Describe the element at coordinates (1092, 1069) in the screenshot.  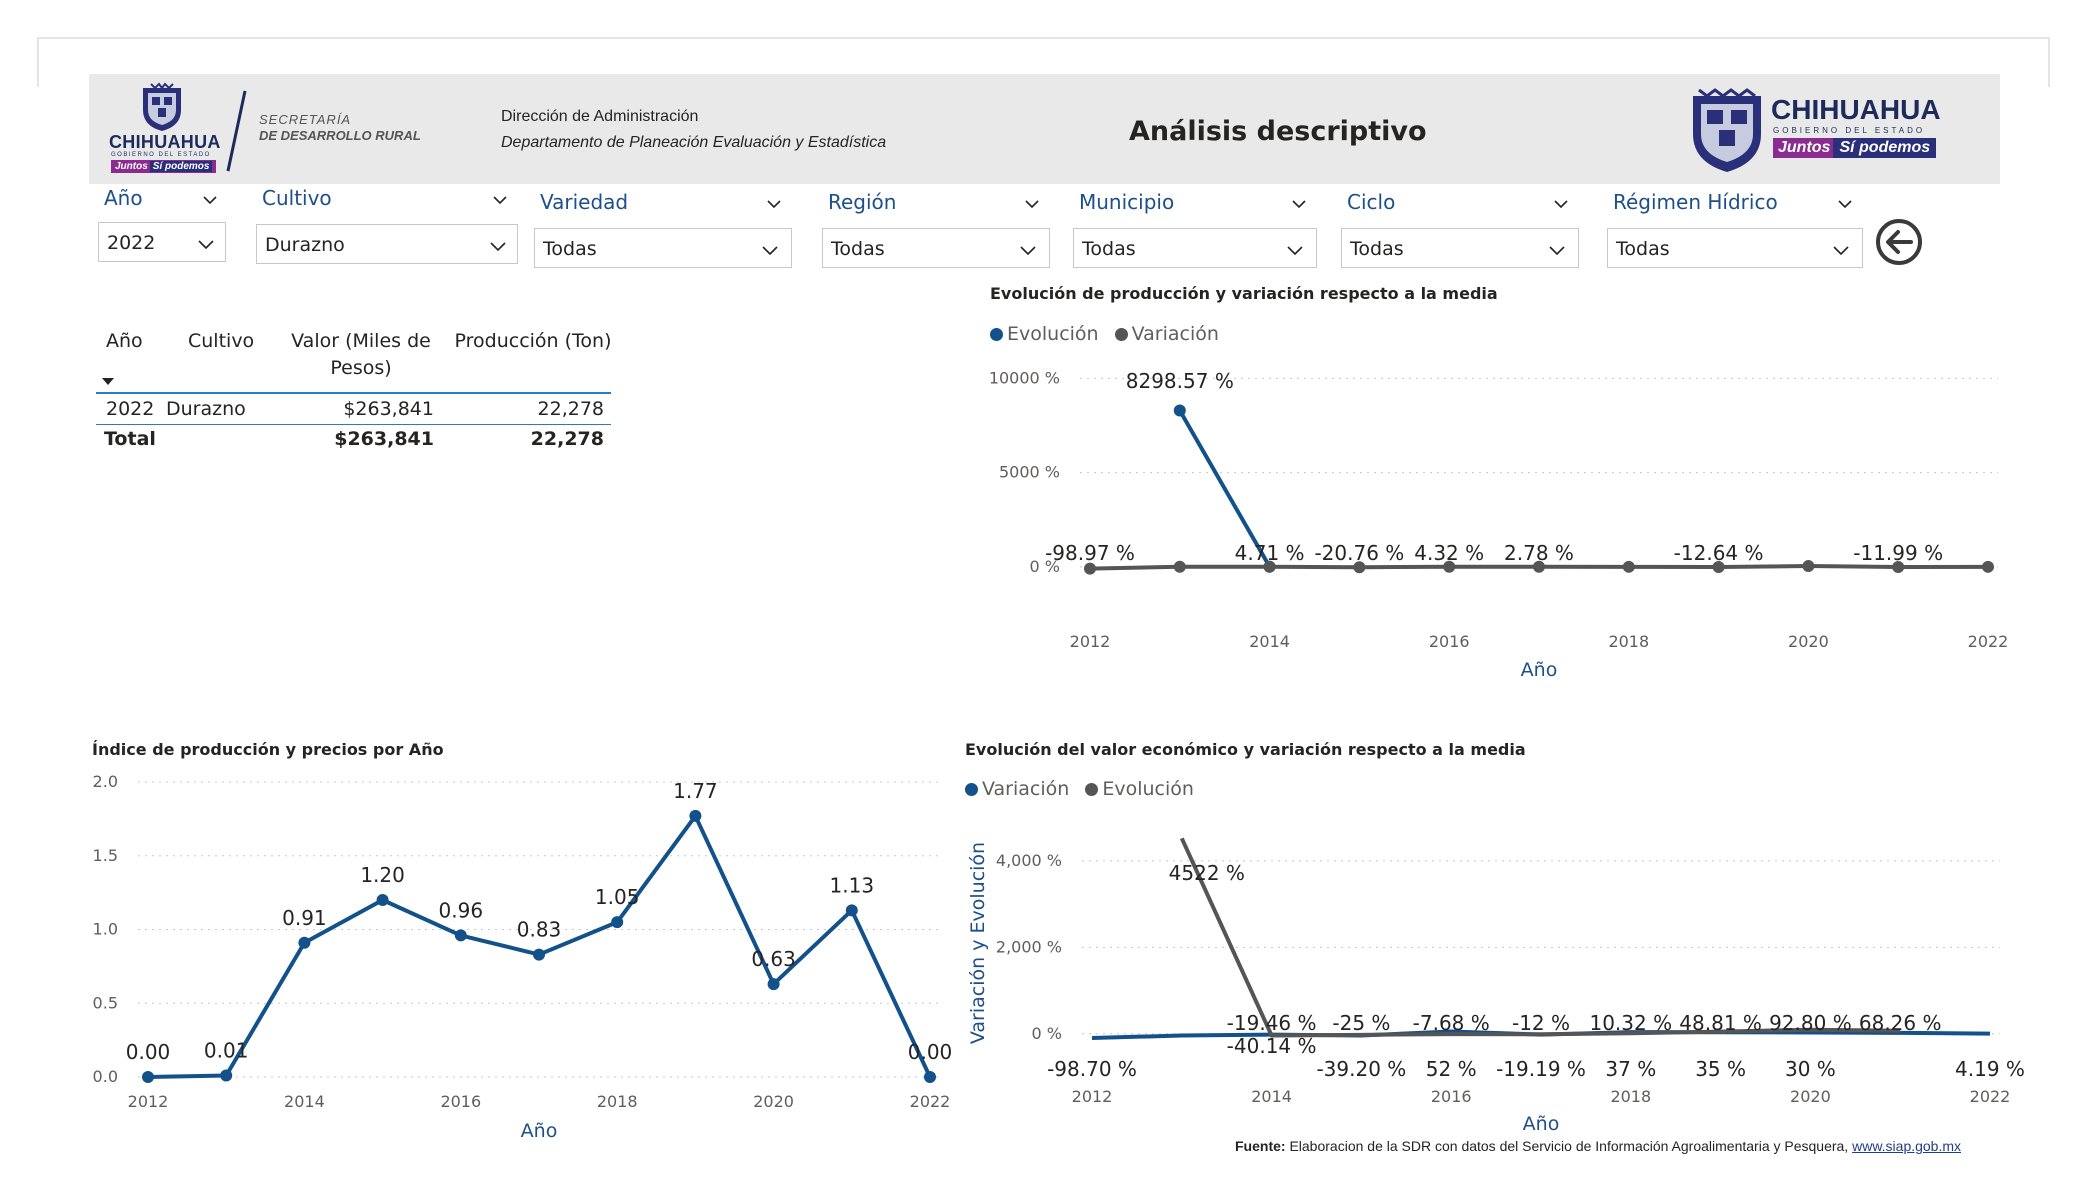
I see `data-label: -98.70 %` at that location.